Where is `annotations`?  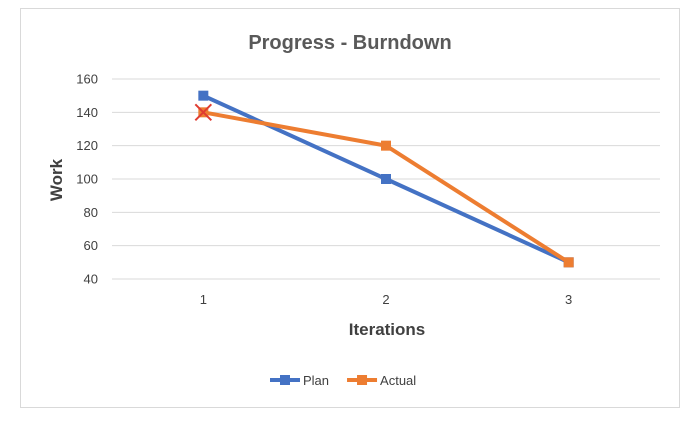
annotations is located at coordinates (203, 112).